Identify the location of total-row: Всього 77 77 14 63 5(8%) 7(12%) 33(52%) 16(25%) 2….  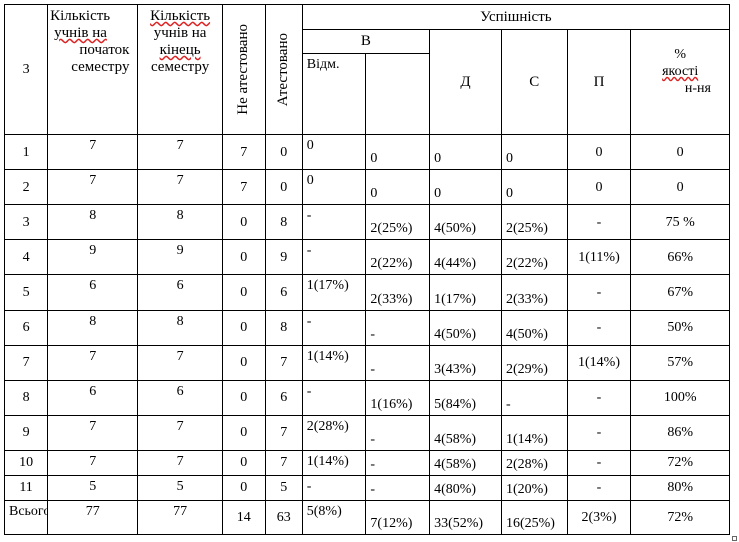
(366, 517).